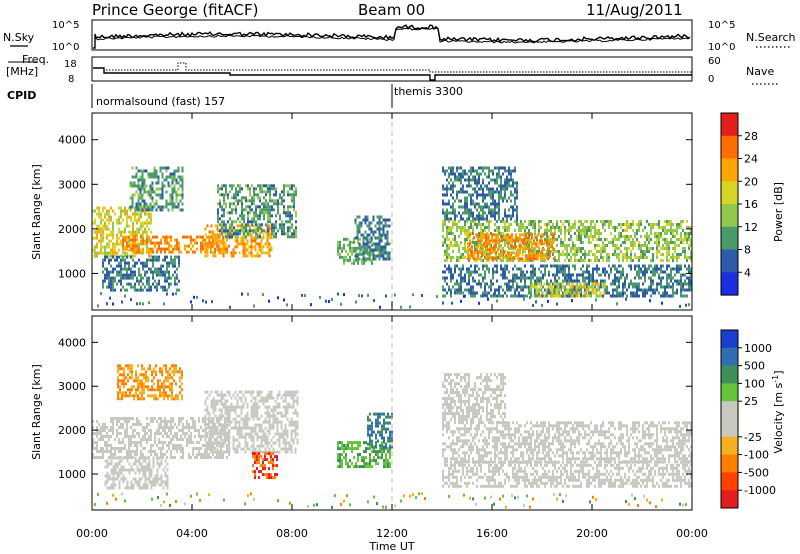 This screenshot has height=554, width=800. Describe the element at coordinates (70, 64) in the screenshot. I see `freq-tick-top: 18` at that location.